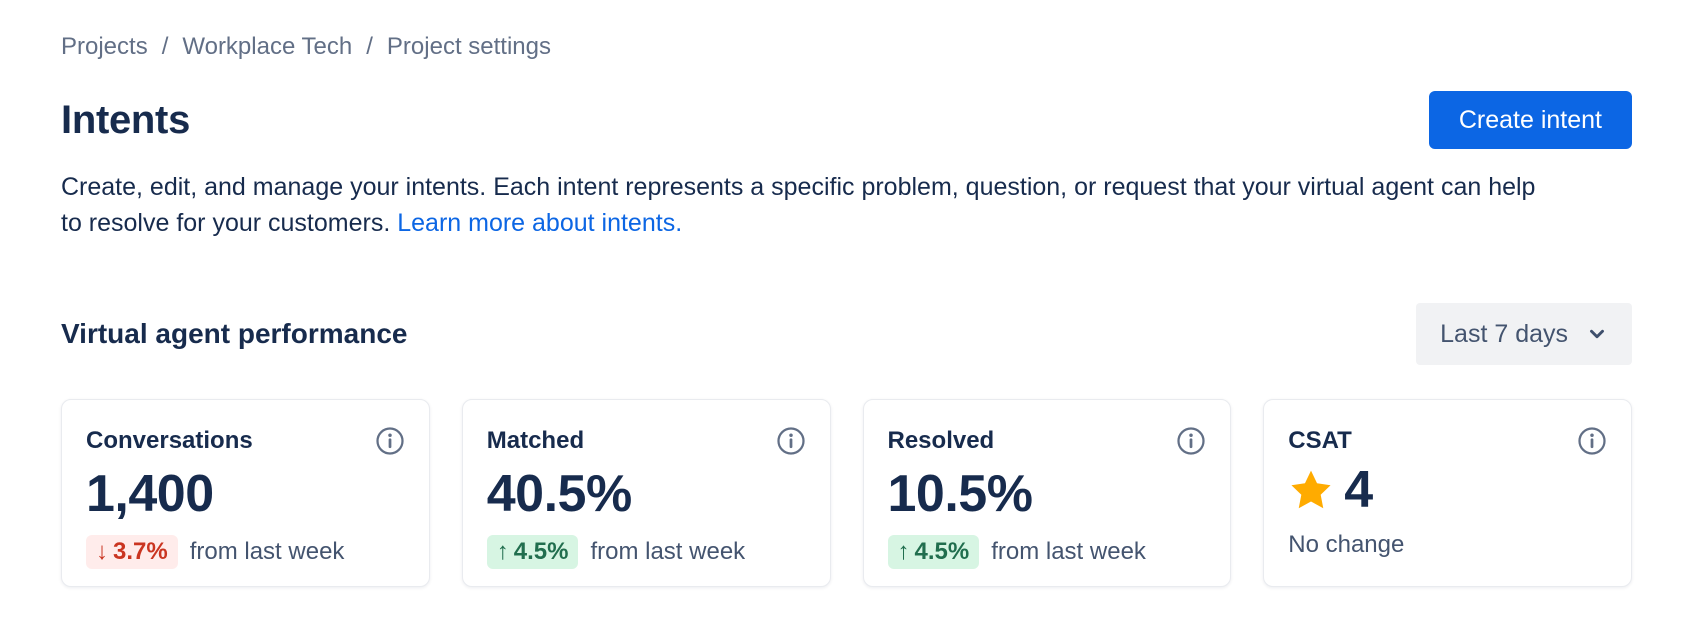  What do you see at coordinates (1447, 493) in the screenshot?
I see `metric-card-csat: CSAT 4 No change` at bounding box center [1447, 493].